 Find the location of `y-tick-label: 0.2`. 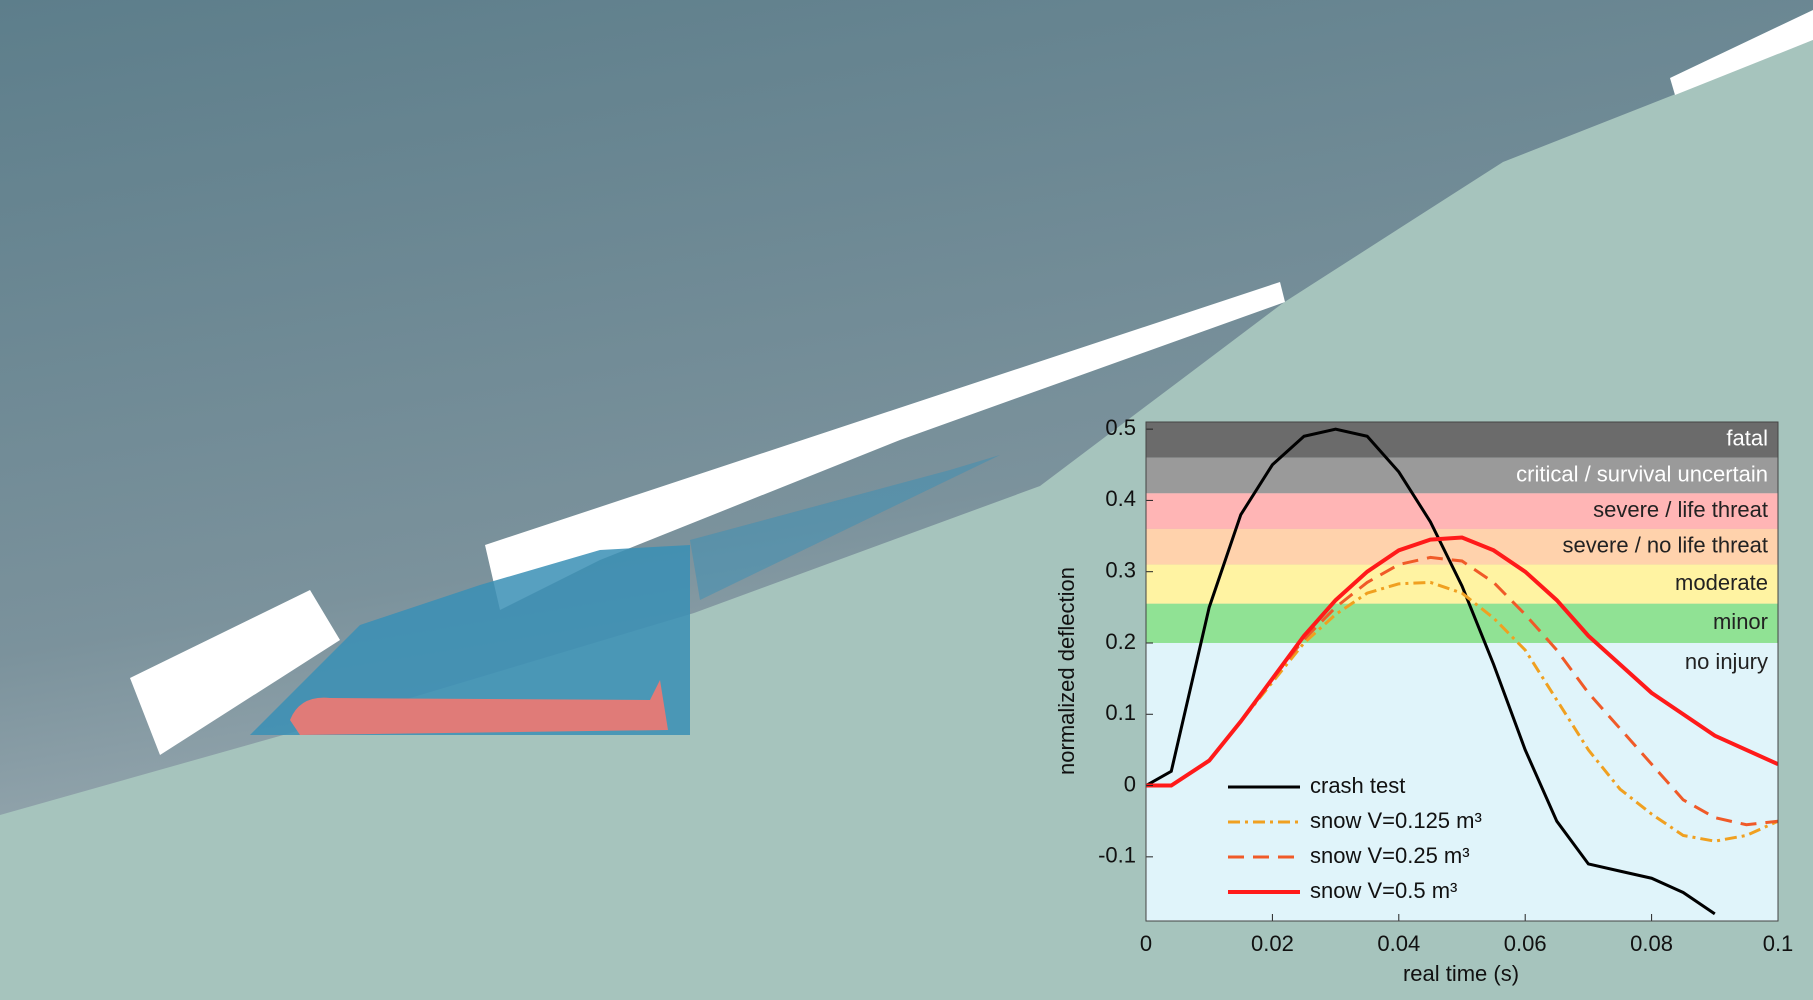

y-tick-label: 0.2 is located at coordinates (1120, 641).